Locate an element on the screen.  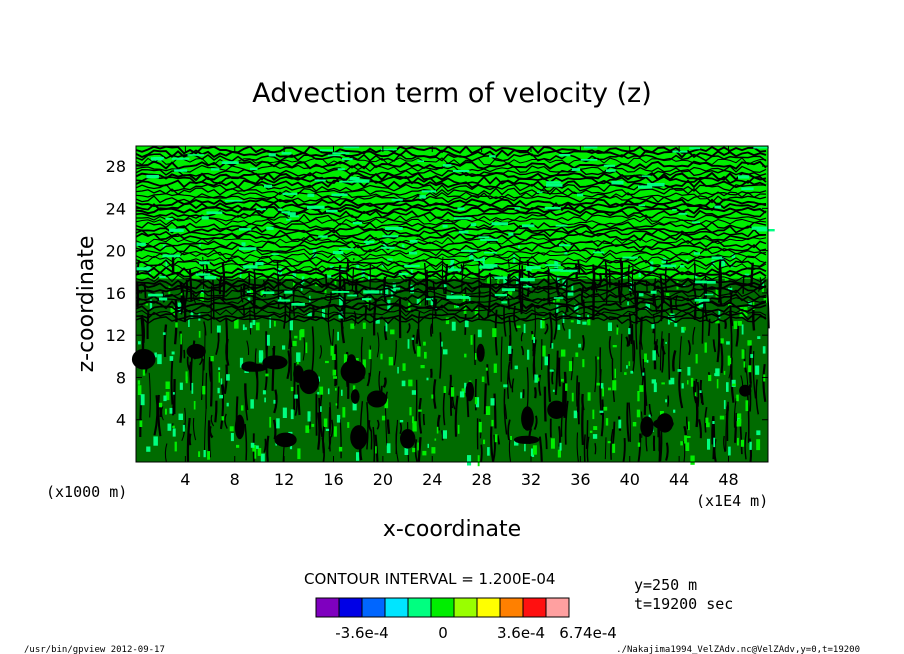
contour-blob is located at coordinates (665, 423).